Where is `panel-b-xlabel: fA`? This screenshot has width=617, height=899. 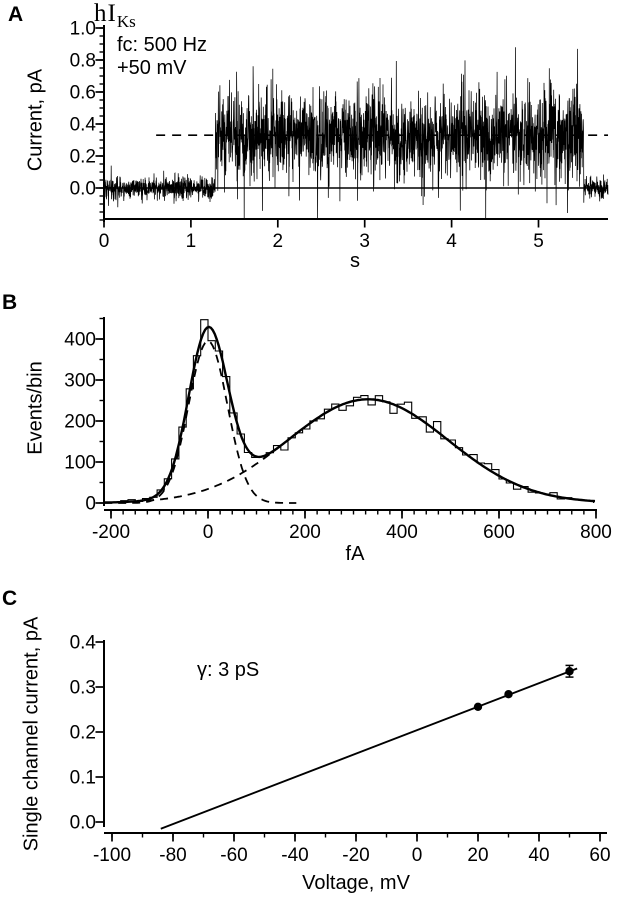
panel-b-xlabel: fA is located at coordinates (355, 554).